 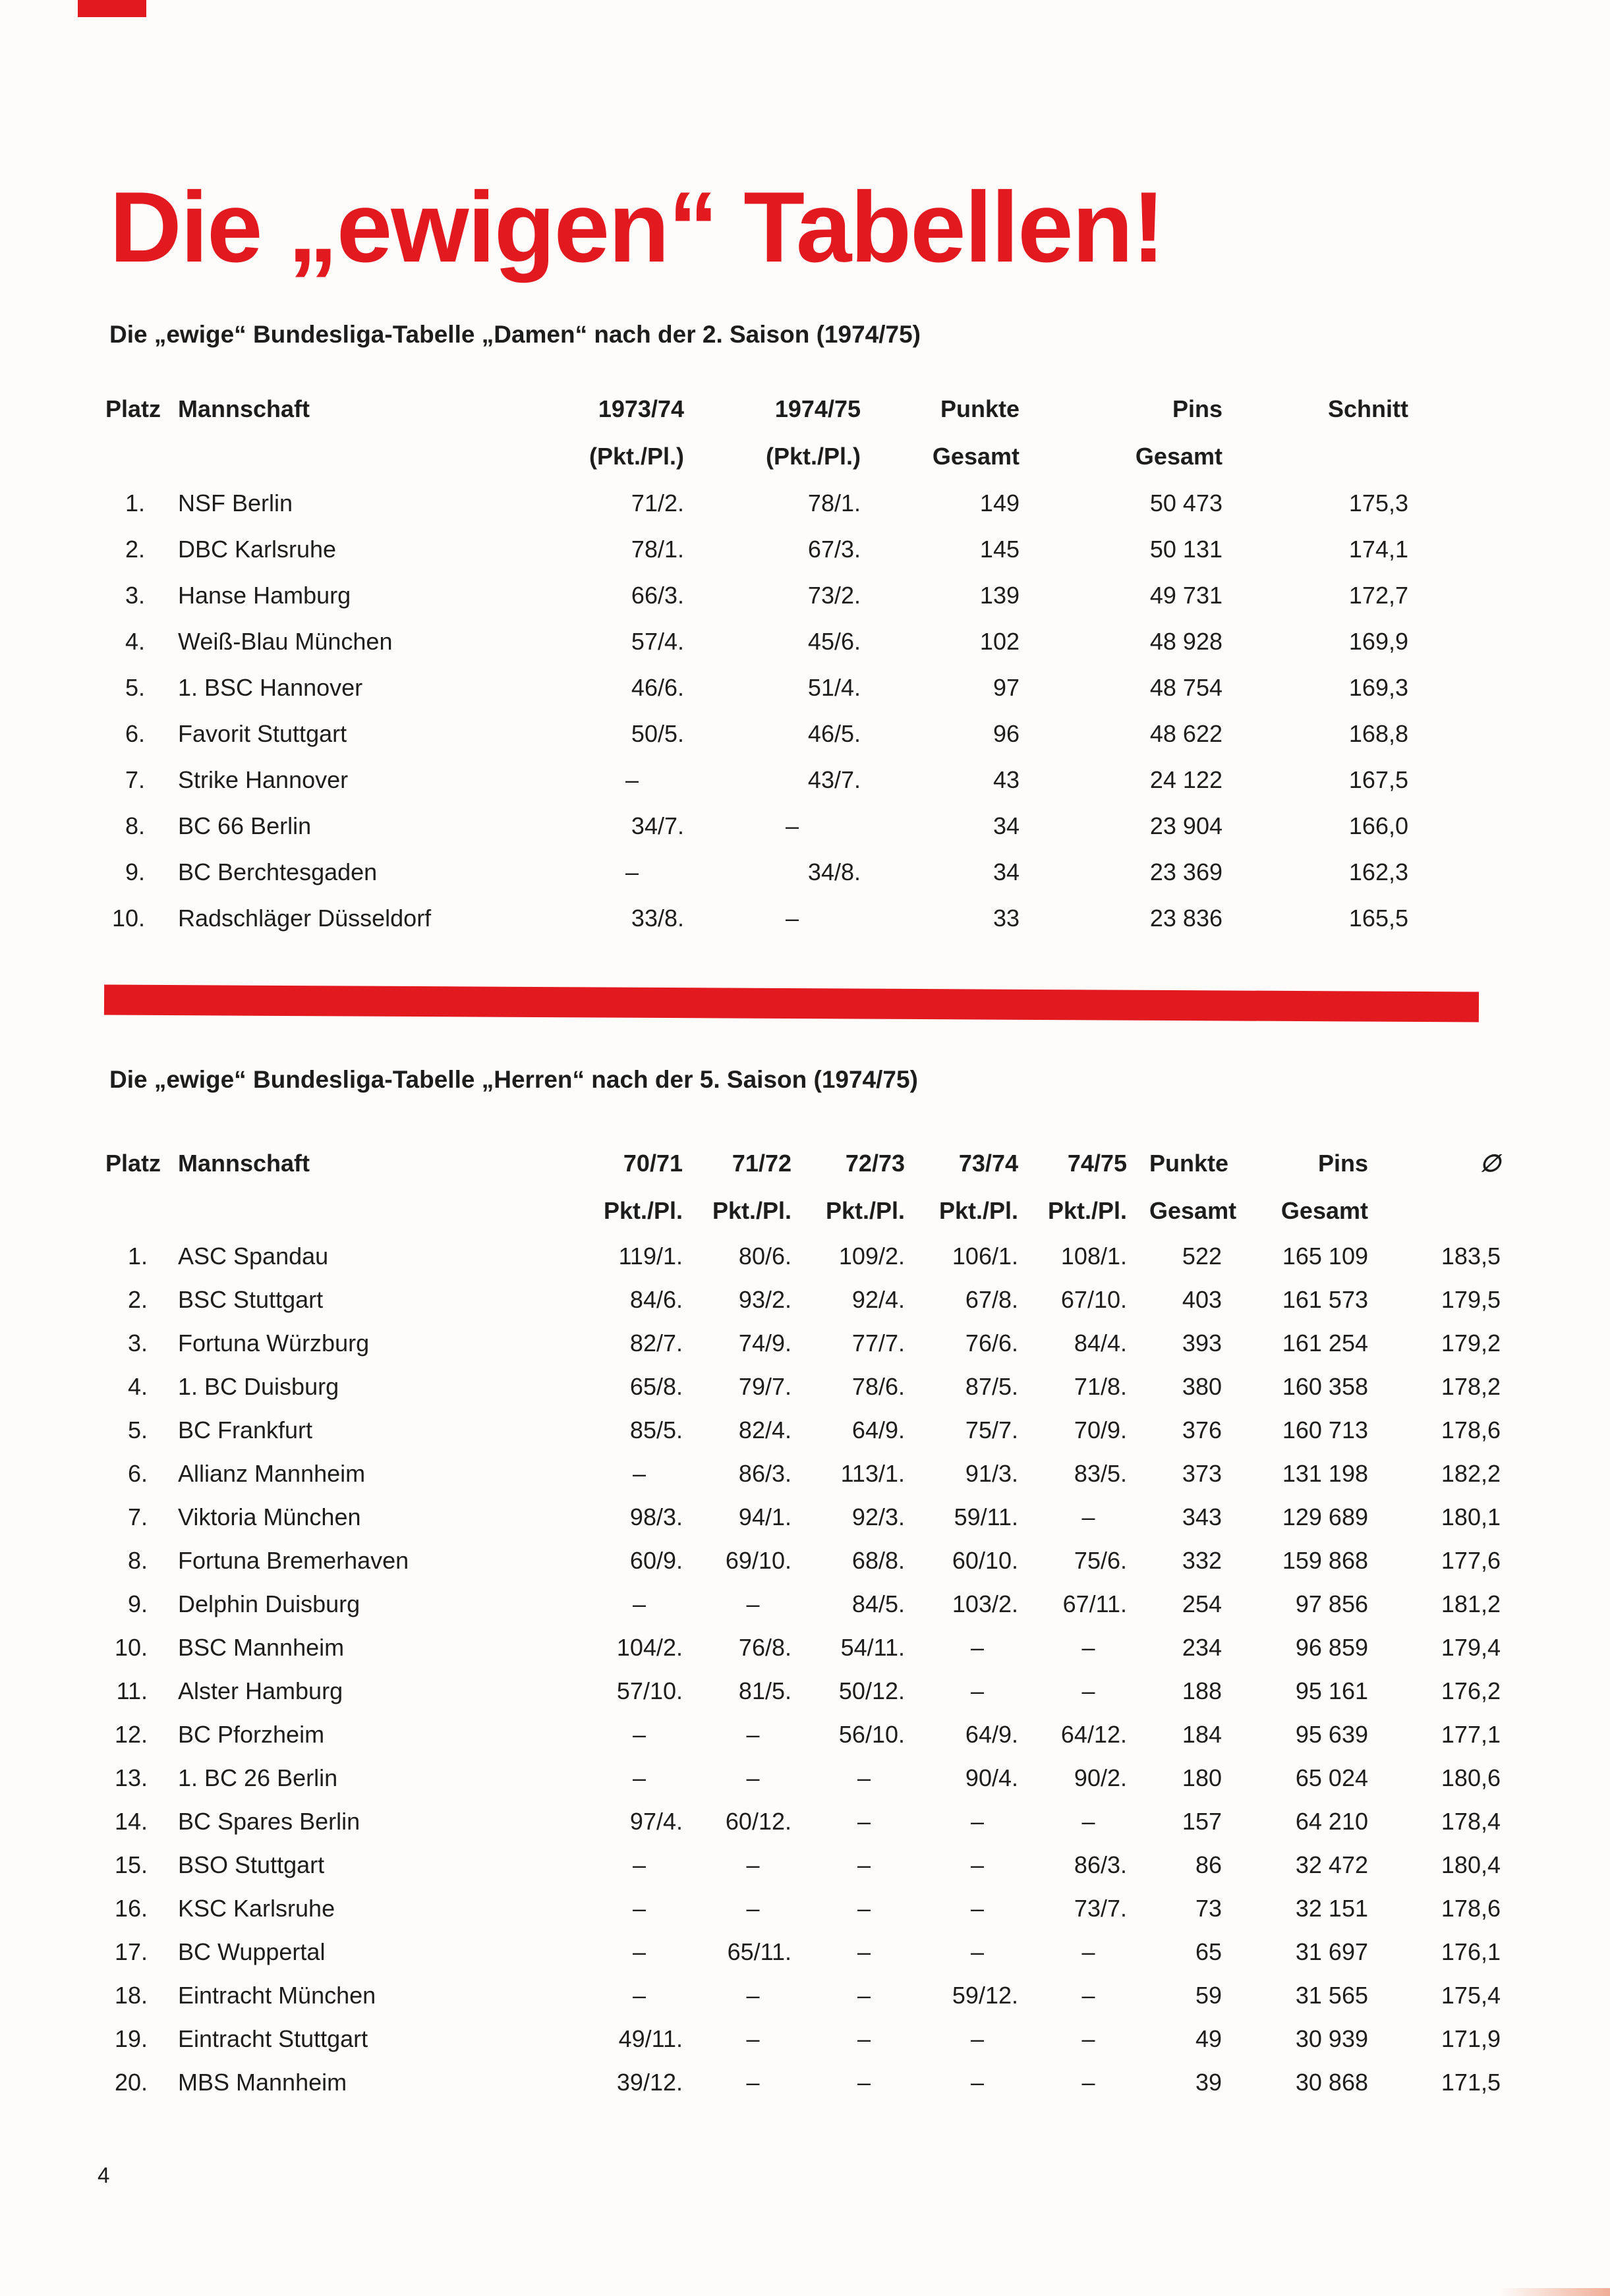 What do you see at coordinates (657, 549) in the screenshot?
I see `value-cell: 78/1.` at bounding box center [657, 549].